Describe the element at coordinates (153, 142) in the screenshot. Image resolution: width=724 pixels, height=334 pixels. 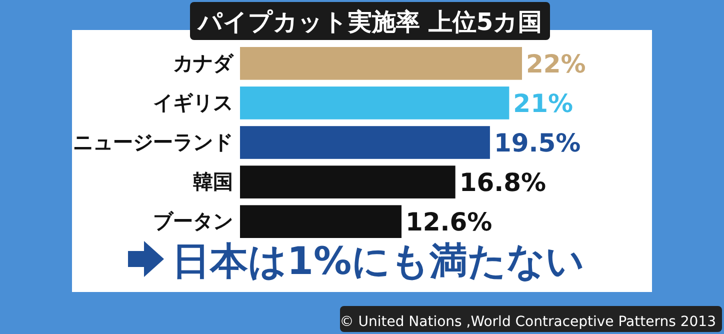
I see `y-tick-label: ニュージーランド` at that location.